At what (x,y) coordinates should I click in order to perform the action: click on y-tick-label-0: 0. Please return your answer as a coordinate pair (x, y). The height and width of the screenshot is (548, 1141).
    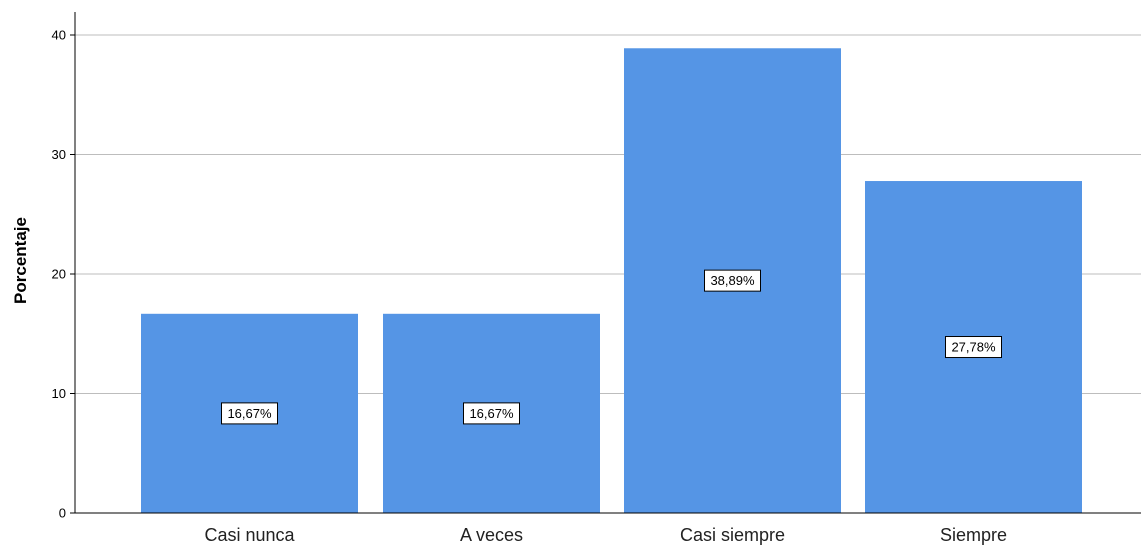
    Looking at the image, I should click on (62, 513).